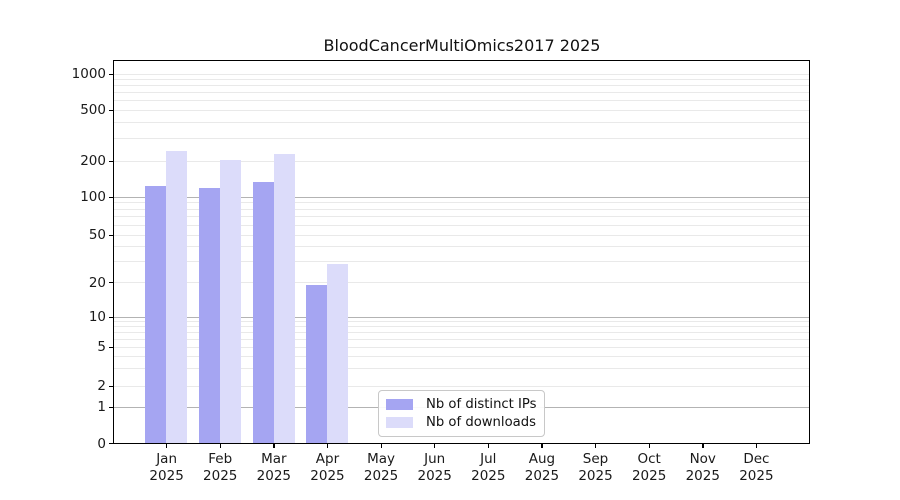  What do you see at coordinates (156, 314) in the screenshot?
I see `bar-jan-distinct-ips` at bounding box center [156, 314].